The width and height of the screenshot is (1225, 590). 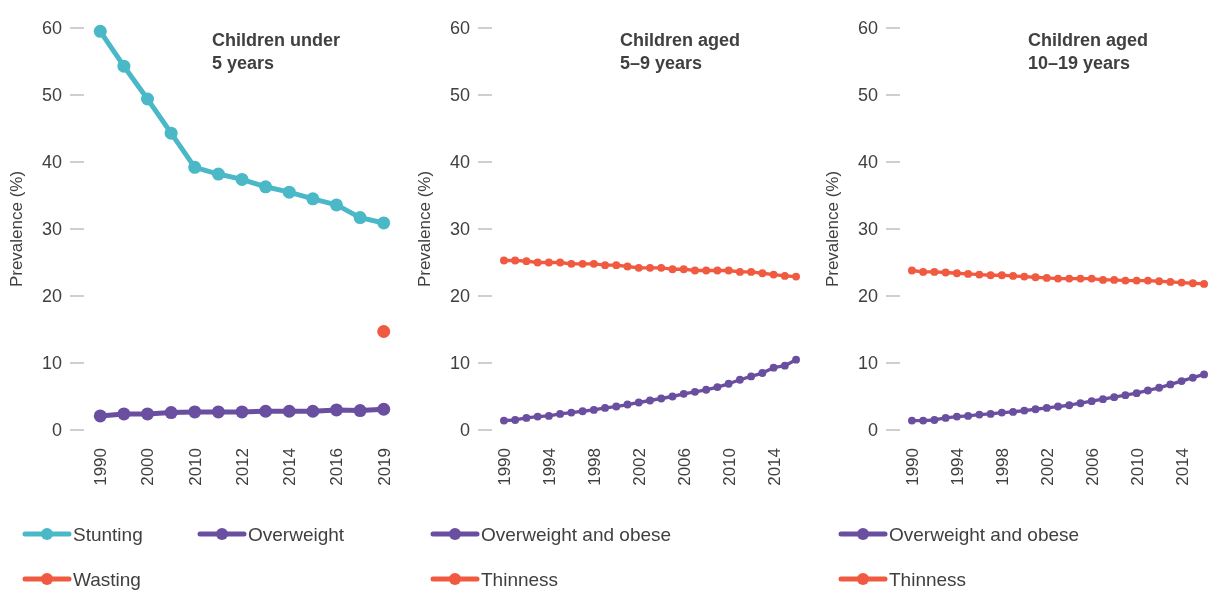 I want to click on x-tick-label: 2006, so click(x=684, y=467).